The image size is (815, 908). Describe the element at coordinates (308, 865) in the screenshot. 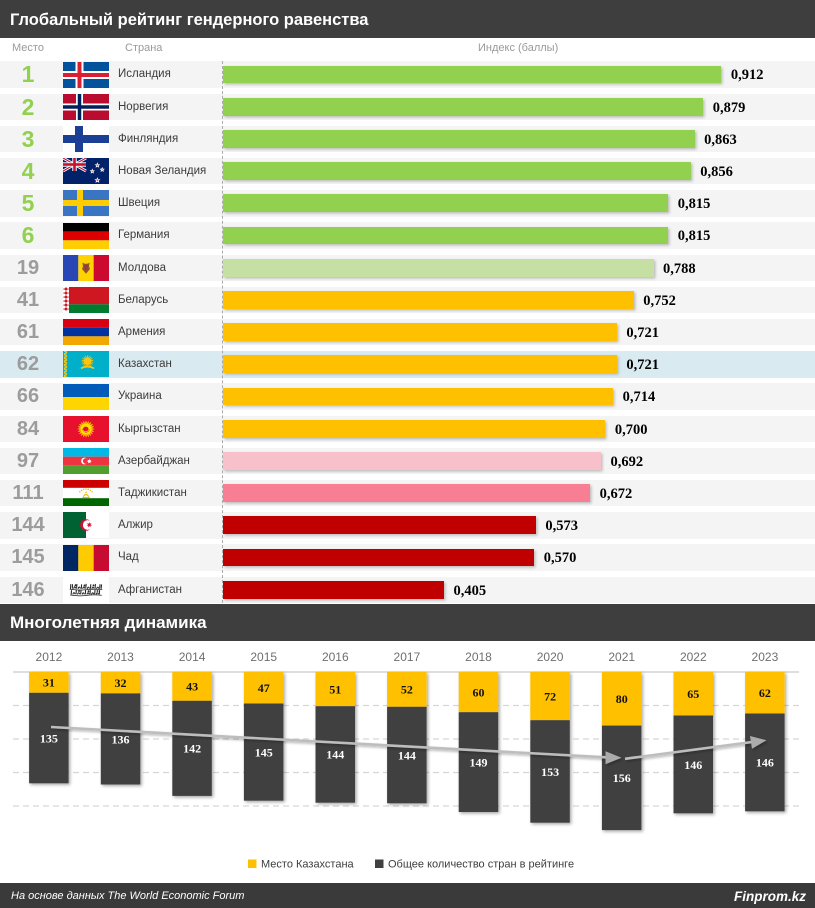

I see `svg-text: Место Казахстана` at that location.